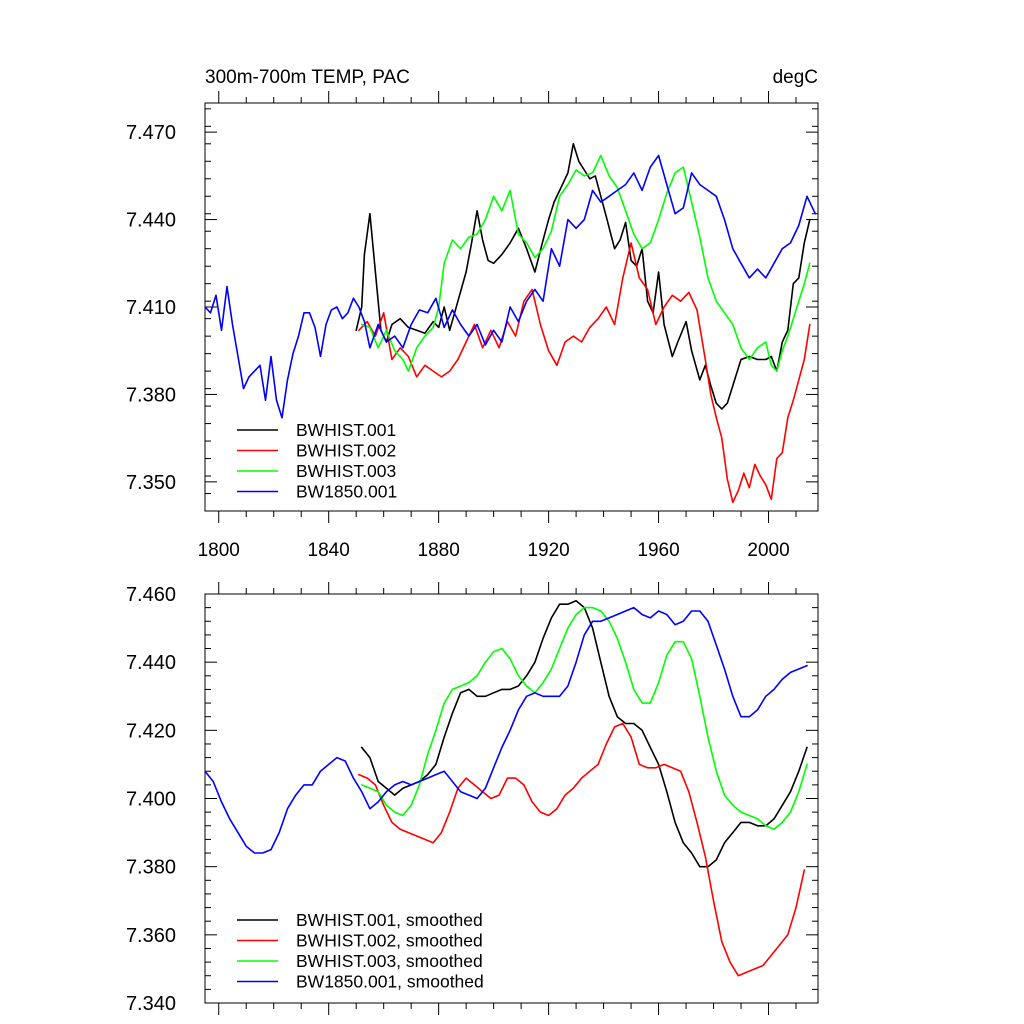 The image size is (1024, 1024). What do you see at coordinates (151, 936) in the screenshot?
I see `y-tick-label: 7.360` at bounding box center [151, 936].